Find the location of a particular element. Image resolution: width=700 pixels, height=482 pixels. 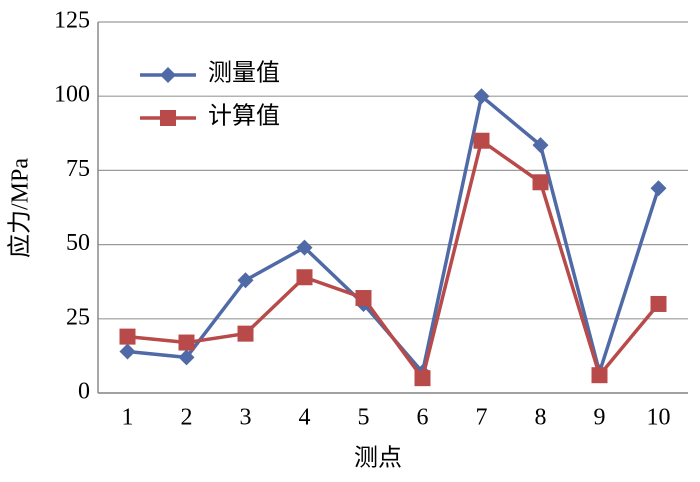

y-tick-label: 0 is located at coordinates (84, 392).